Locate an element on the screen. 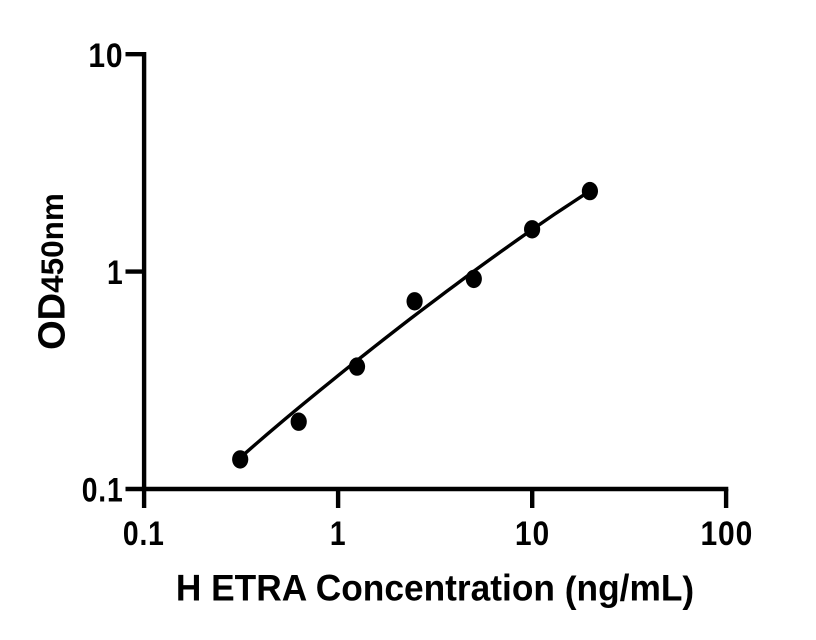  svg-text: 100 is located at coordinates (726, 533).